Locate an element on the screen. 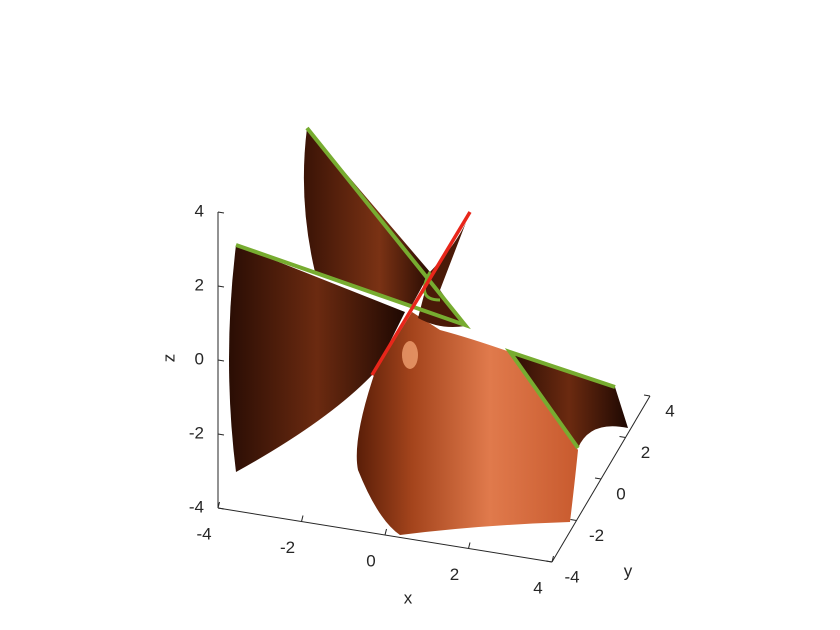  z-tick-label: -4 is located at coordinates (196, 506).